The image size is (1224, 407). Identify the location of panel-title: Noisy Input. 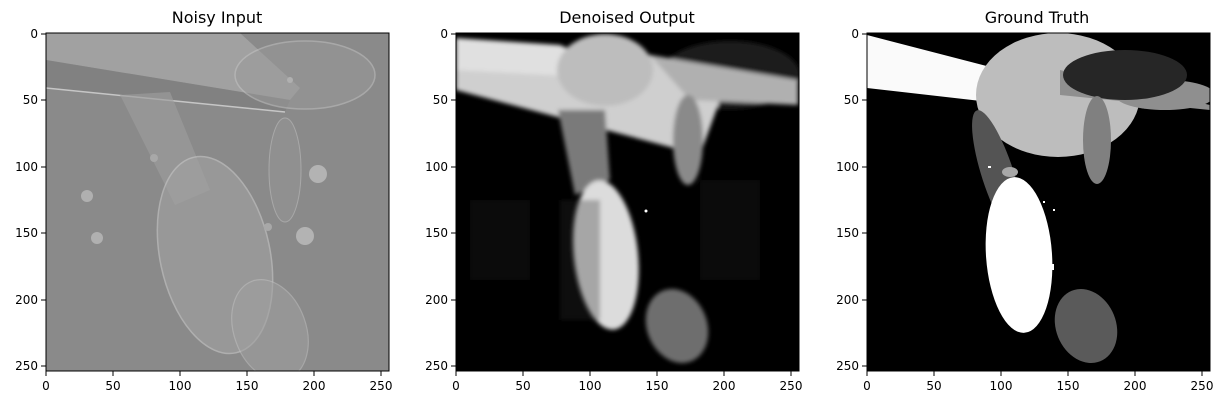
(217, 17).